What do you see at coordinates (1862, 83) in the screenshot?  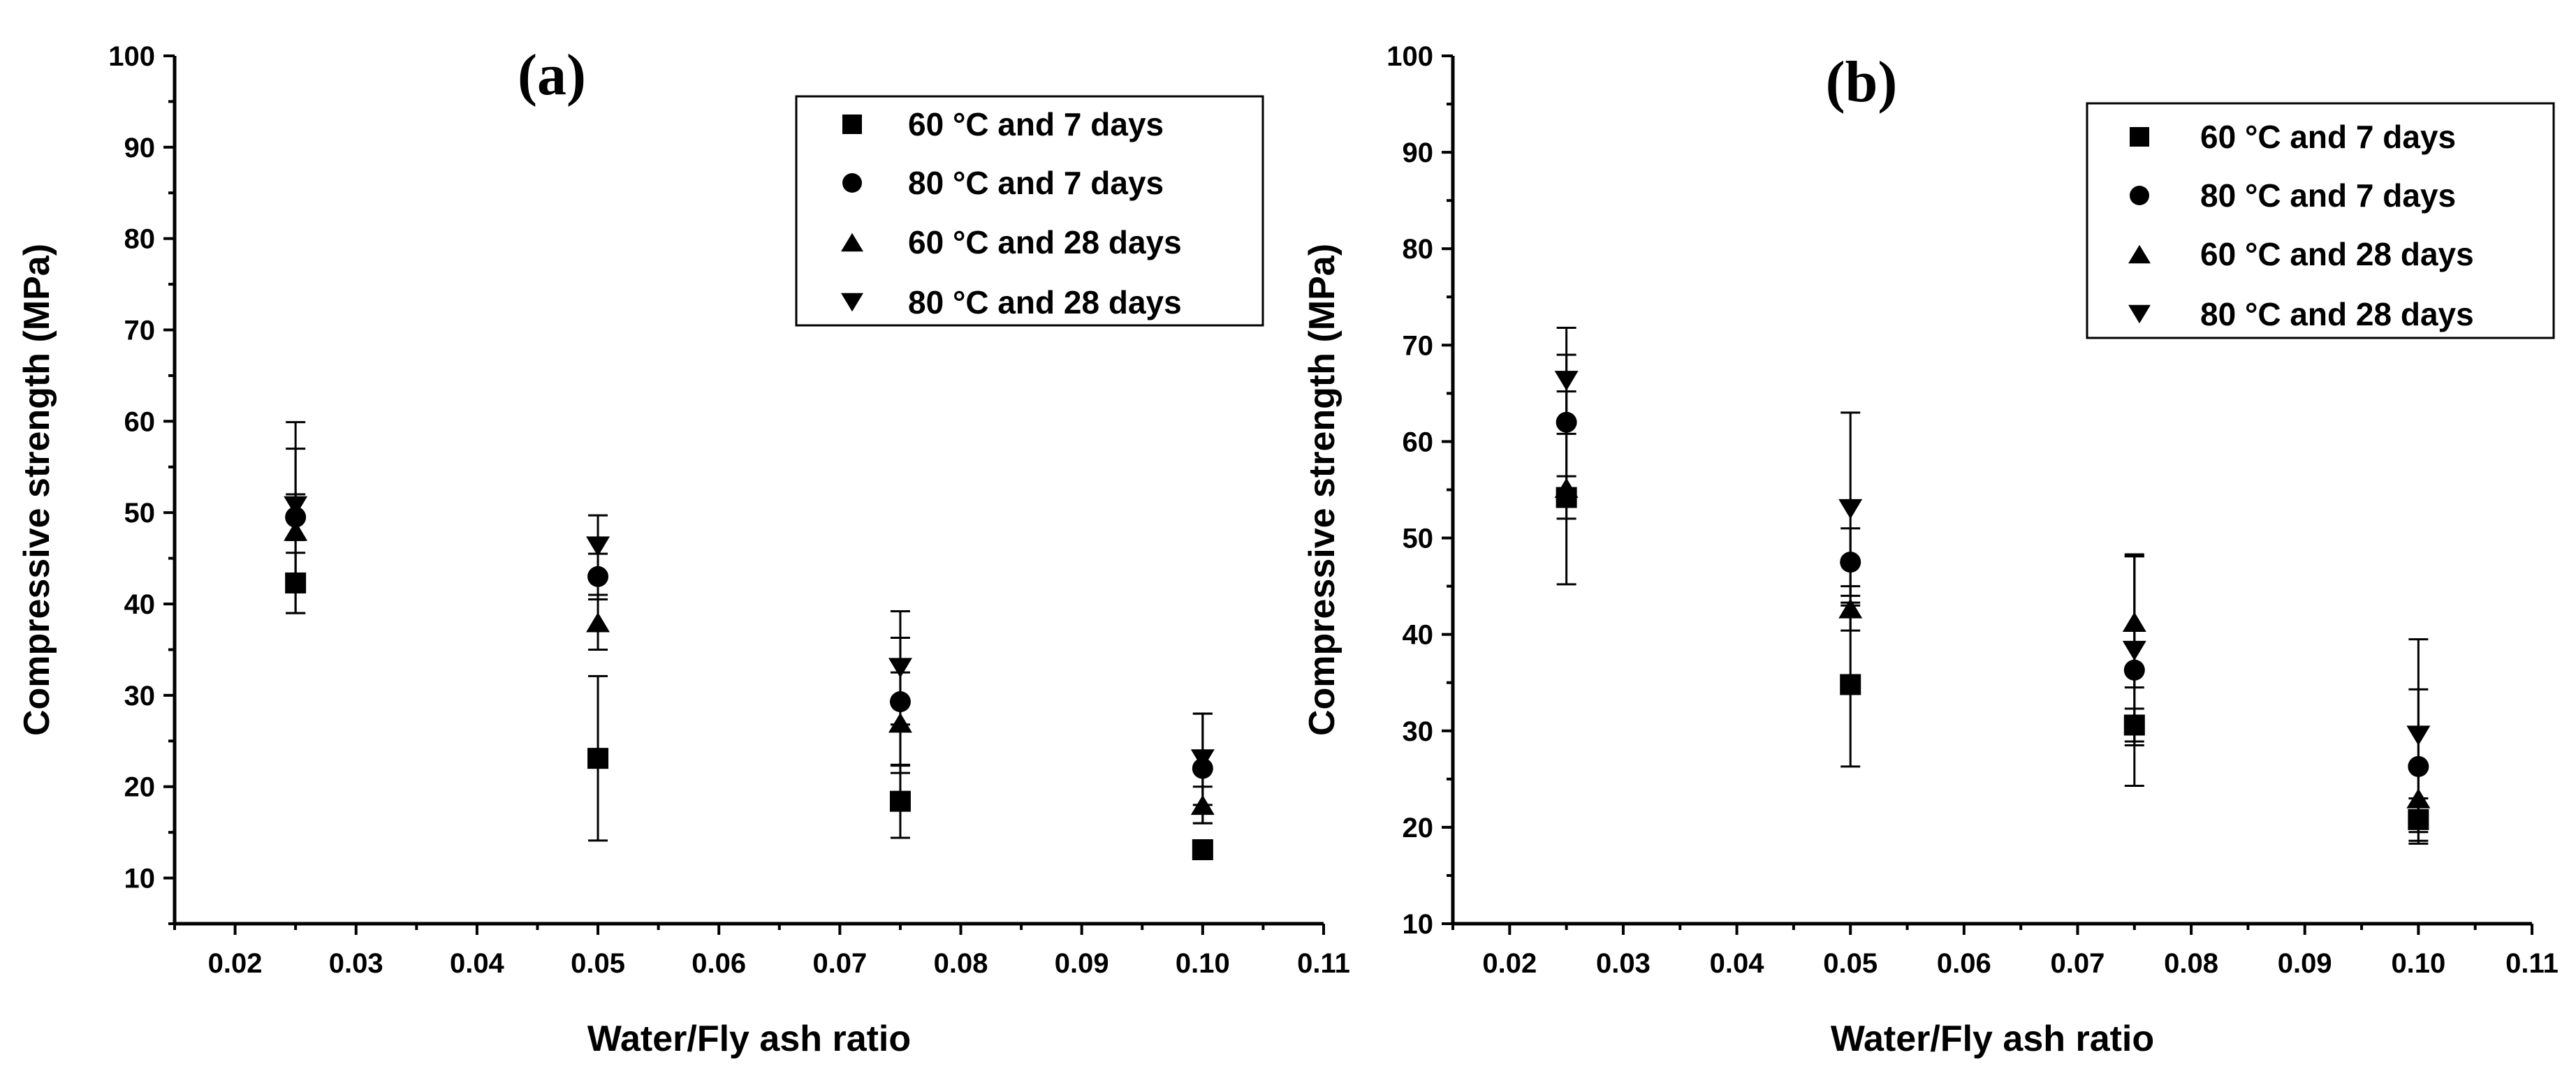 I see `panel-label: (b)` at bounding box center [1862, 83].